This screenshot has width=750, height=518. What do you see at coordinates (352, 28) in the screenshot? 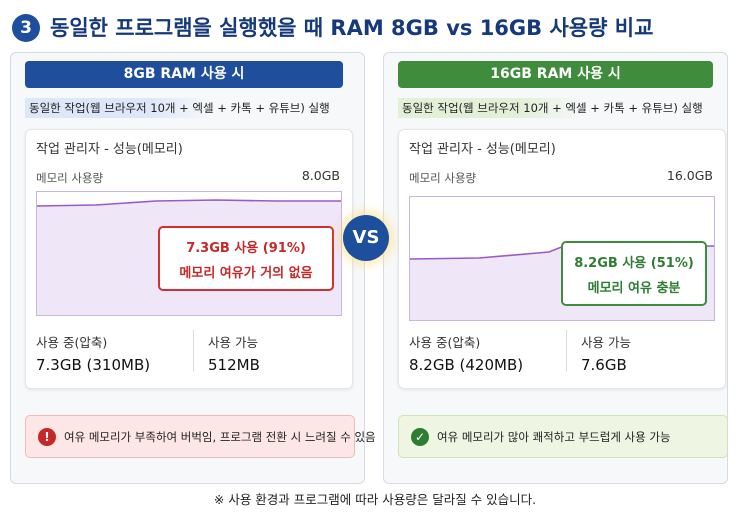
I see `header-title: 동일한 프로그램을 실행했을 때 RAM 8GB vs 16GB 사용량 비교` at bounding box center [352, 28].